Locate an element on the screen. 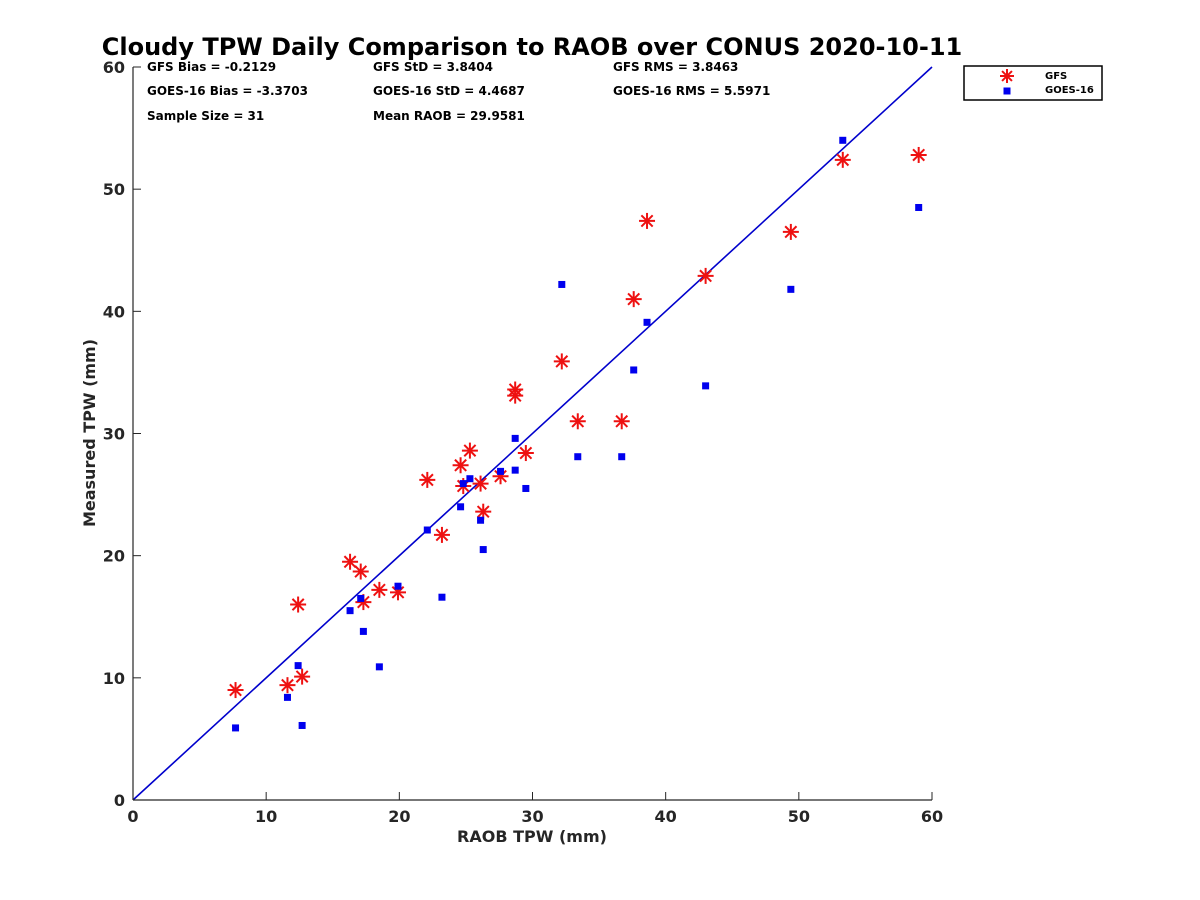  y-tick-label: 30 is located at coordinates (114, 434).